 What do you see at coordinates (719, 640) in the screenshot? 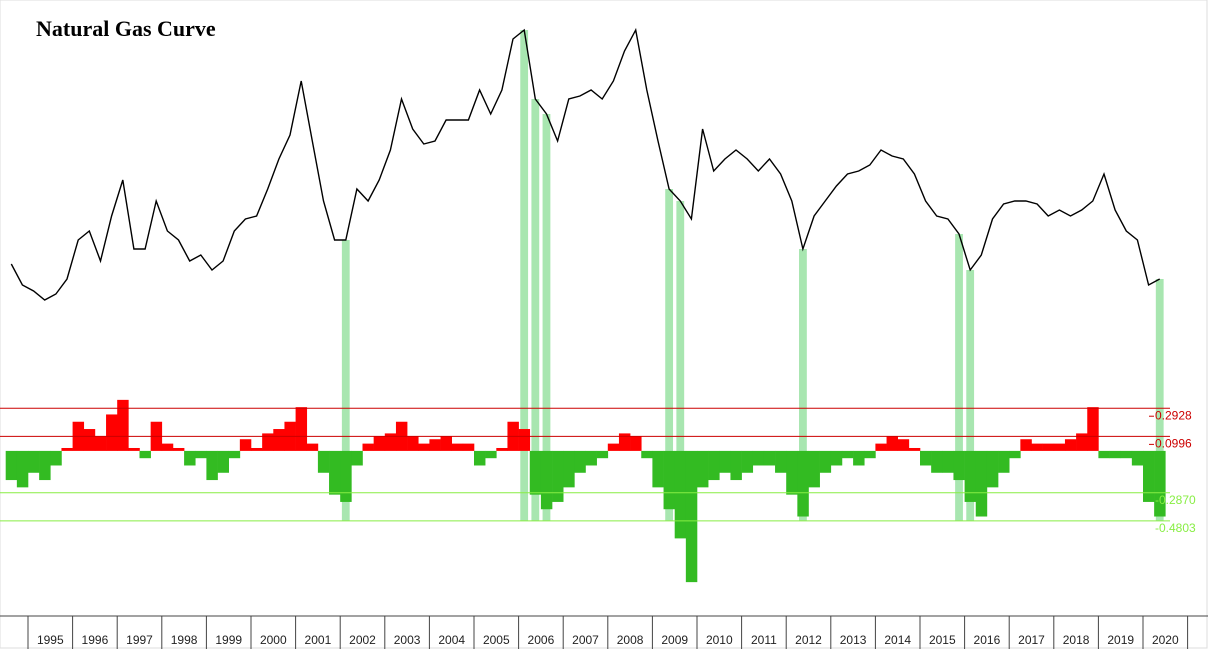
I see `x-tick-label: 2010` at bounding box center [719, 640].